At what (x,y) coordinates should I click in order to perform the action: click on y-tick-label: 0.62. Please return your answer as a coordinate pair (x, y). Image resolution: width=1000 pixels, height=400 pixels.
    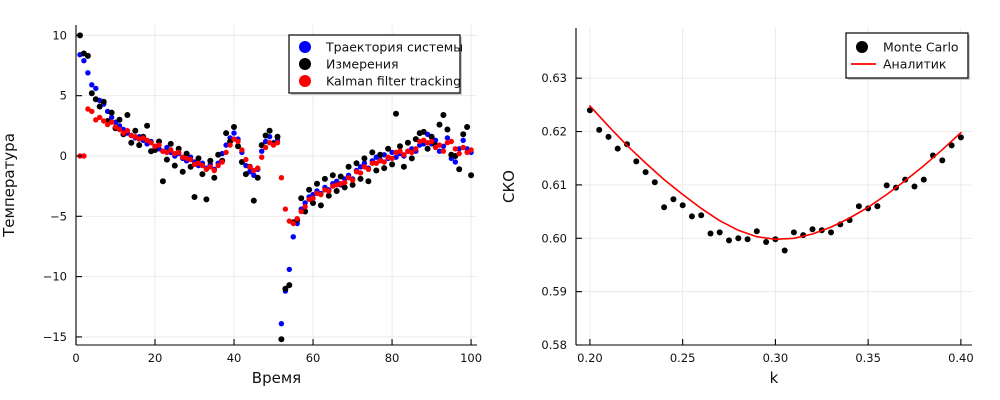
    Looking at the image, I should click on (554, 132).